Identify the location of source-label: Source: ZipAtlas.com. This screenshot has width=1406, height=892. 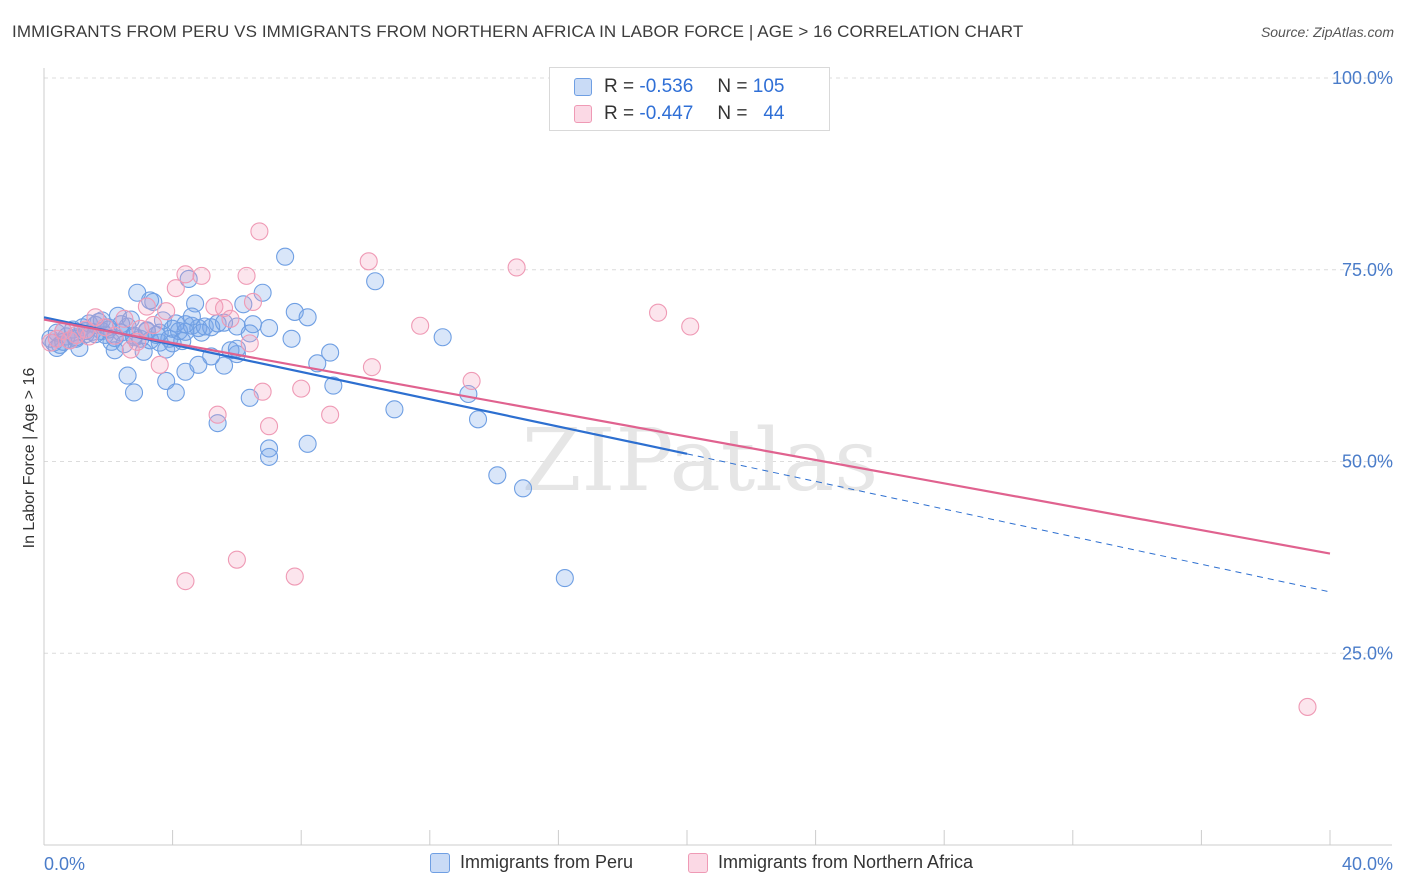
(1327, 32).